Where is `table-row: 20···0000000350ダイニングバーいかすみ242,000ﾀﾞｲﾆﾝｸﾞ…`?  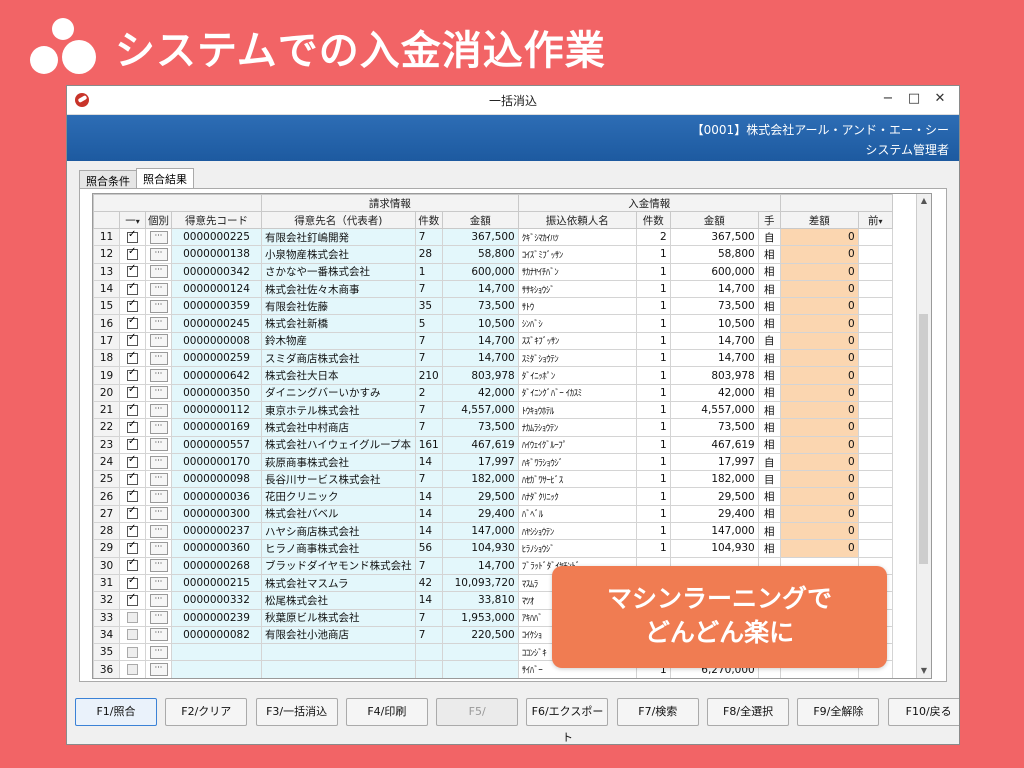 table-row: 20···0000000350ダイニングバーいかすみ242,000ﾀﾞｲﾆﾝｸﾞ… is located at coordinates (493, 392).